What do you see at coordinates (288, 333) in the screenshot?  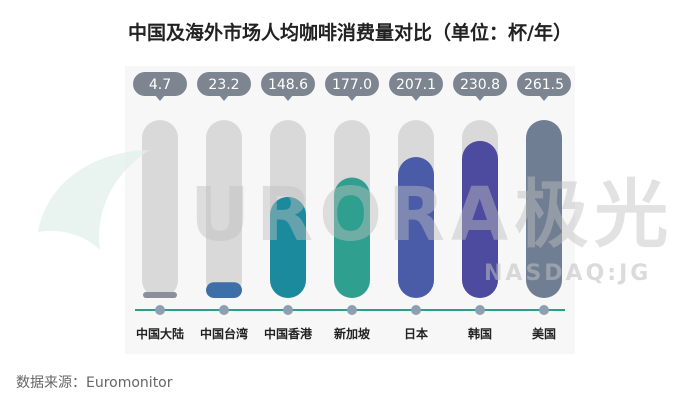 I see `x-tick-label: 中国香港` at bounding box center [288, 333].